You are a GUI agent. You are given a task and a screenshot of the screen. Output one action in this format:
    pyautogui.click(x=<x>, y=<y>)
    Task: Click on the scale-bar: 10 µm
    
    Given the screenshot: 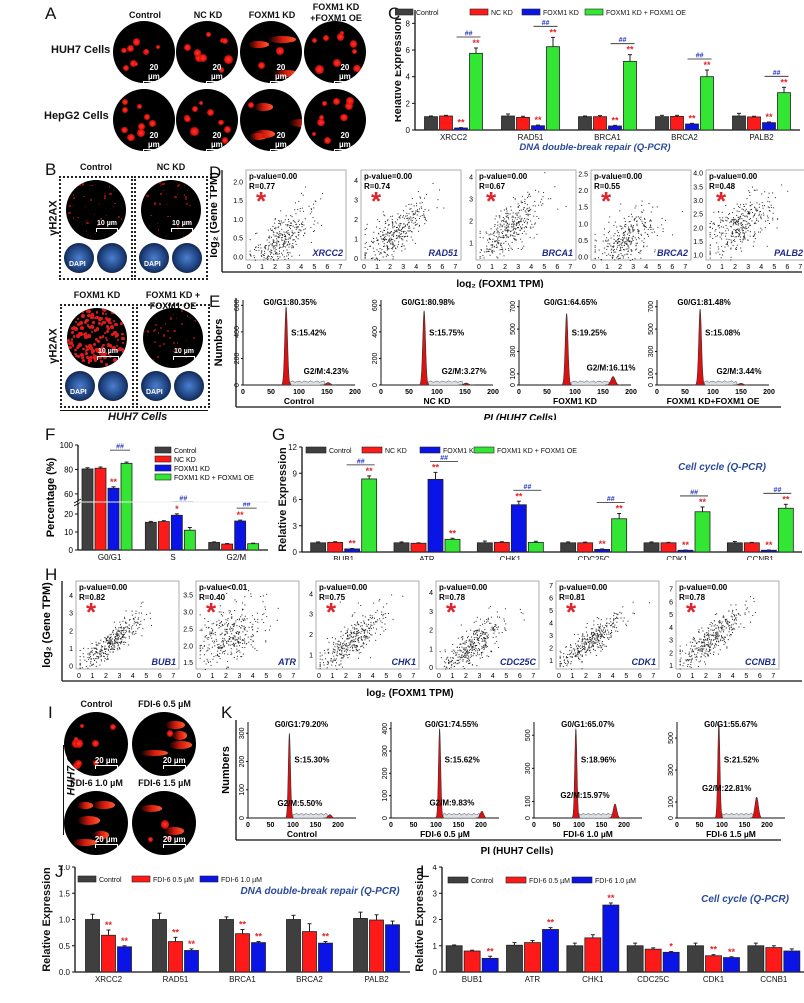 What is the action you would take?
    pyautogui.click(x=182, y=226)
    